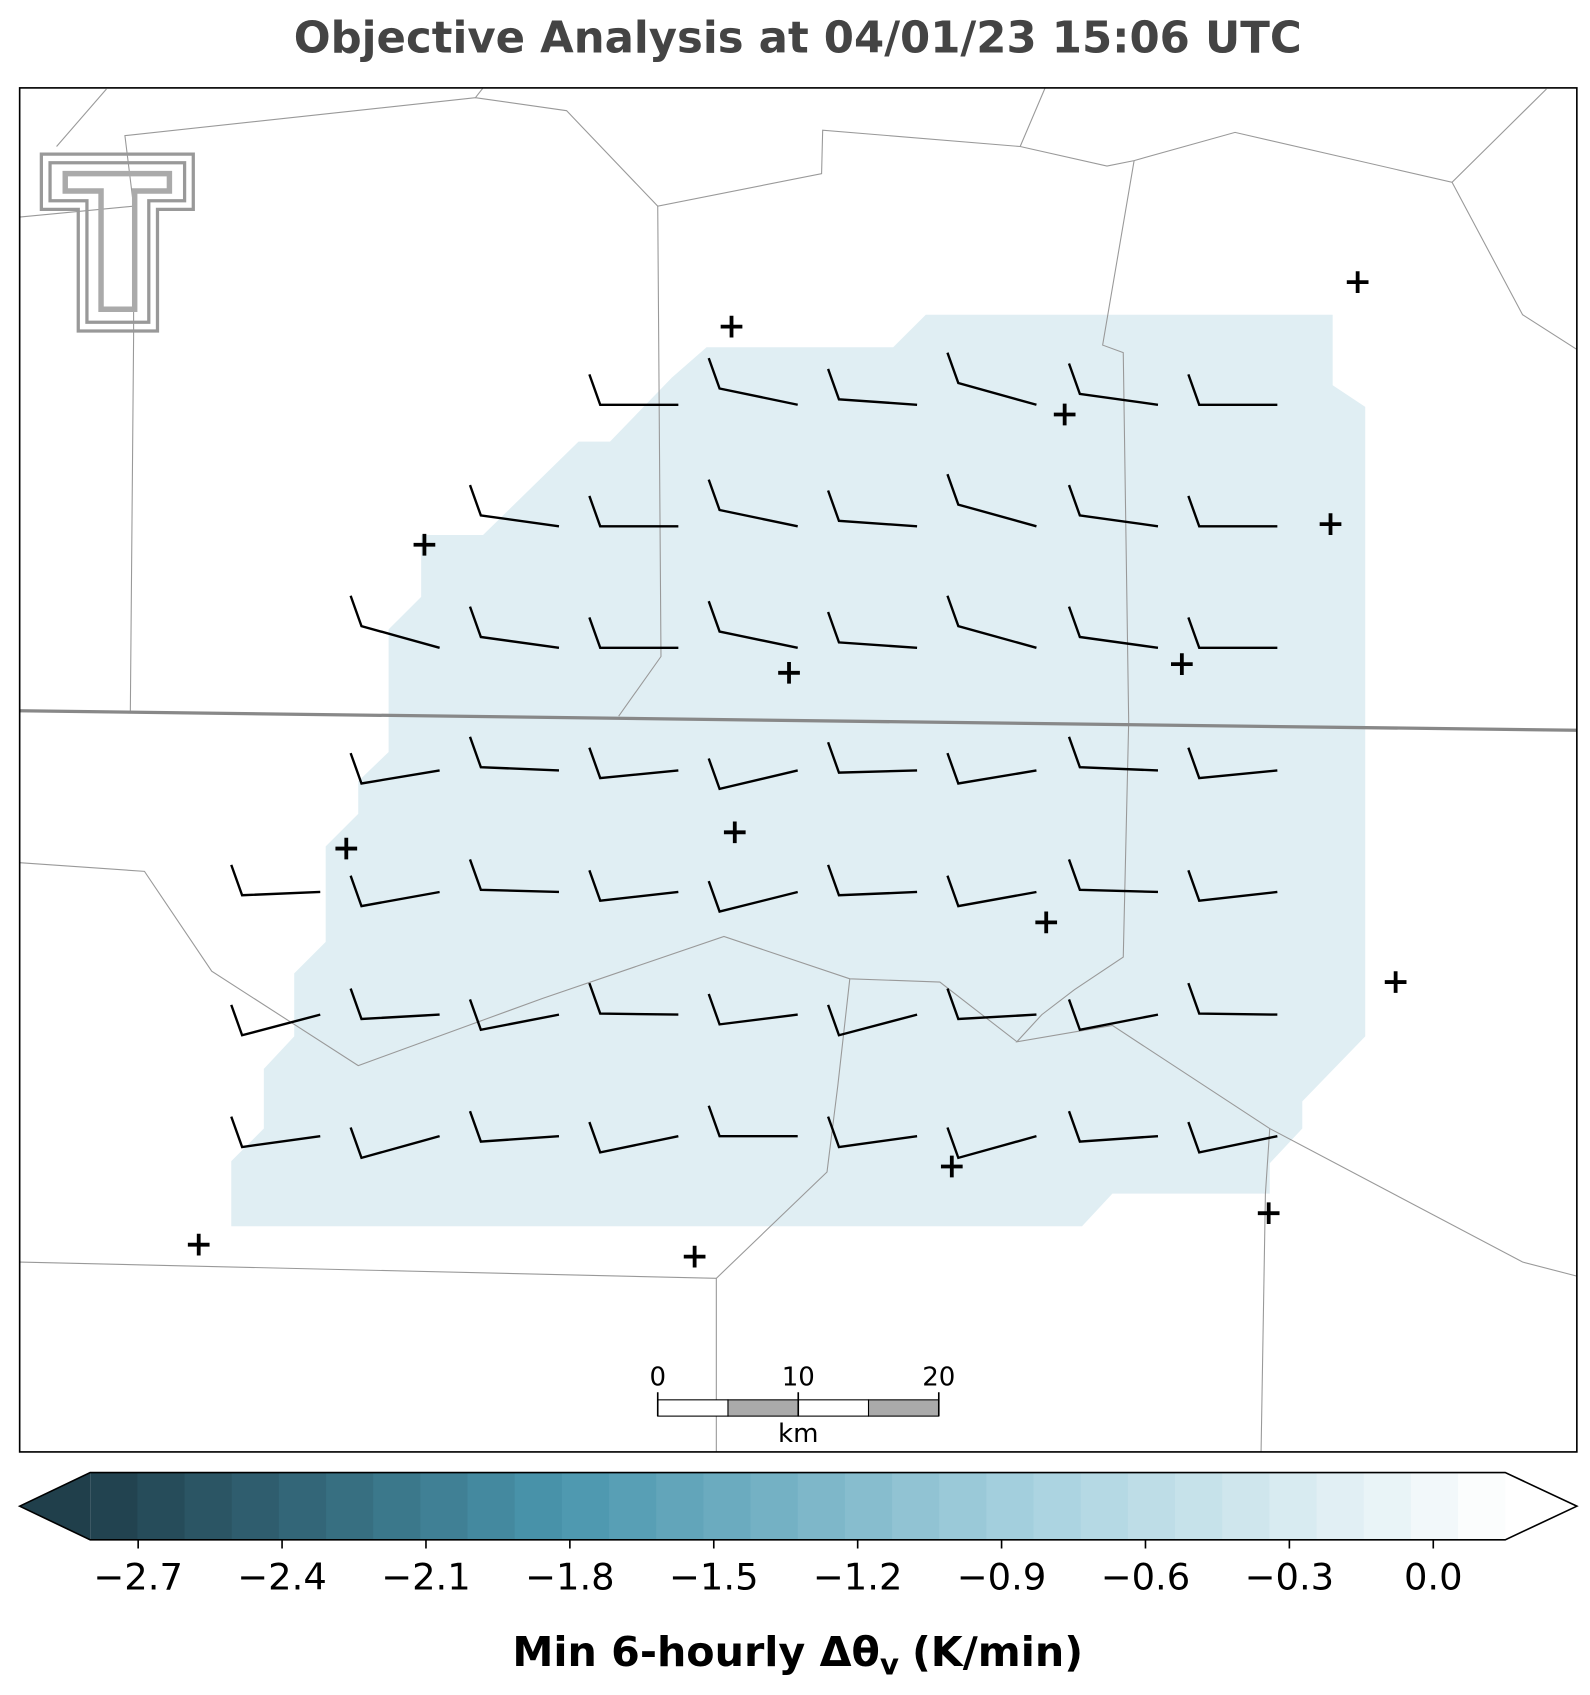 The image size is (1590, 1695). Describe the element at coordinates (570, 1576) in the screenshot. I see `colorbar-tick-label: −1.8` at that location.